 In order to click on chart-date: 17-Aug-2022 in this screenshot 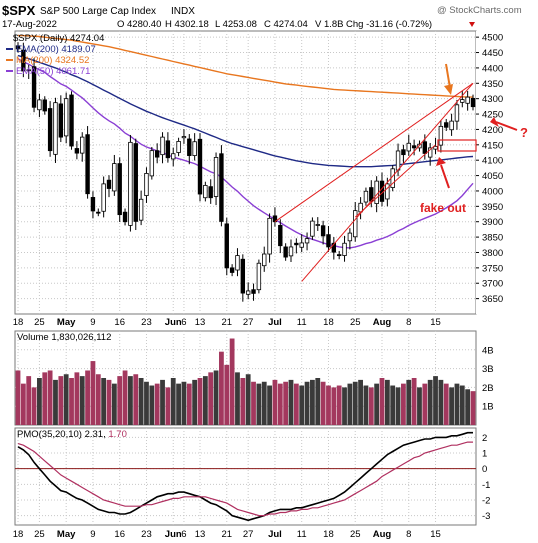, I will do `click(29, 24)`.